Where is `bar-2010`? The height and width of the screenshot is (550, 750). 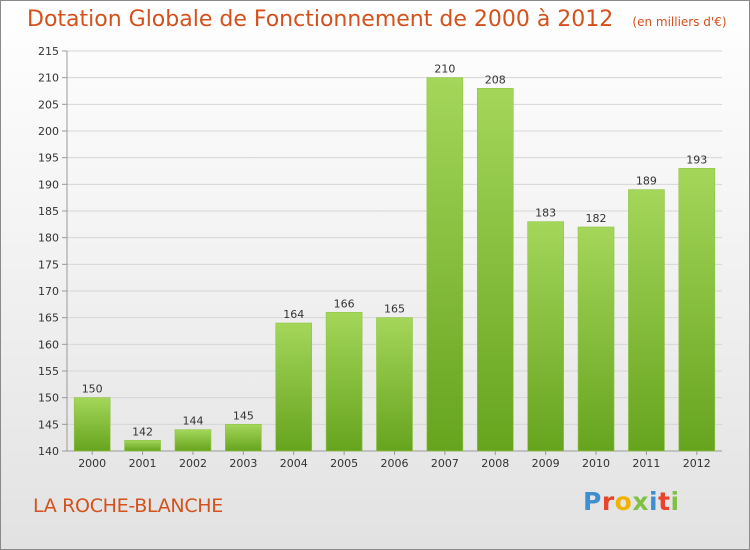 bar-2010 is located at coordinates (596, 339).